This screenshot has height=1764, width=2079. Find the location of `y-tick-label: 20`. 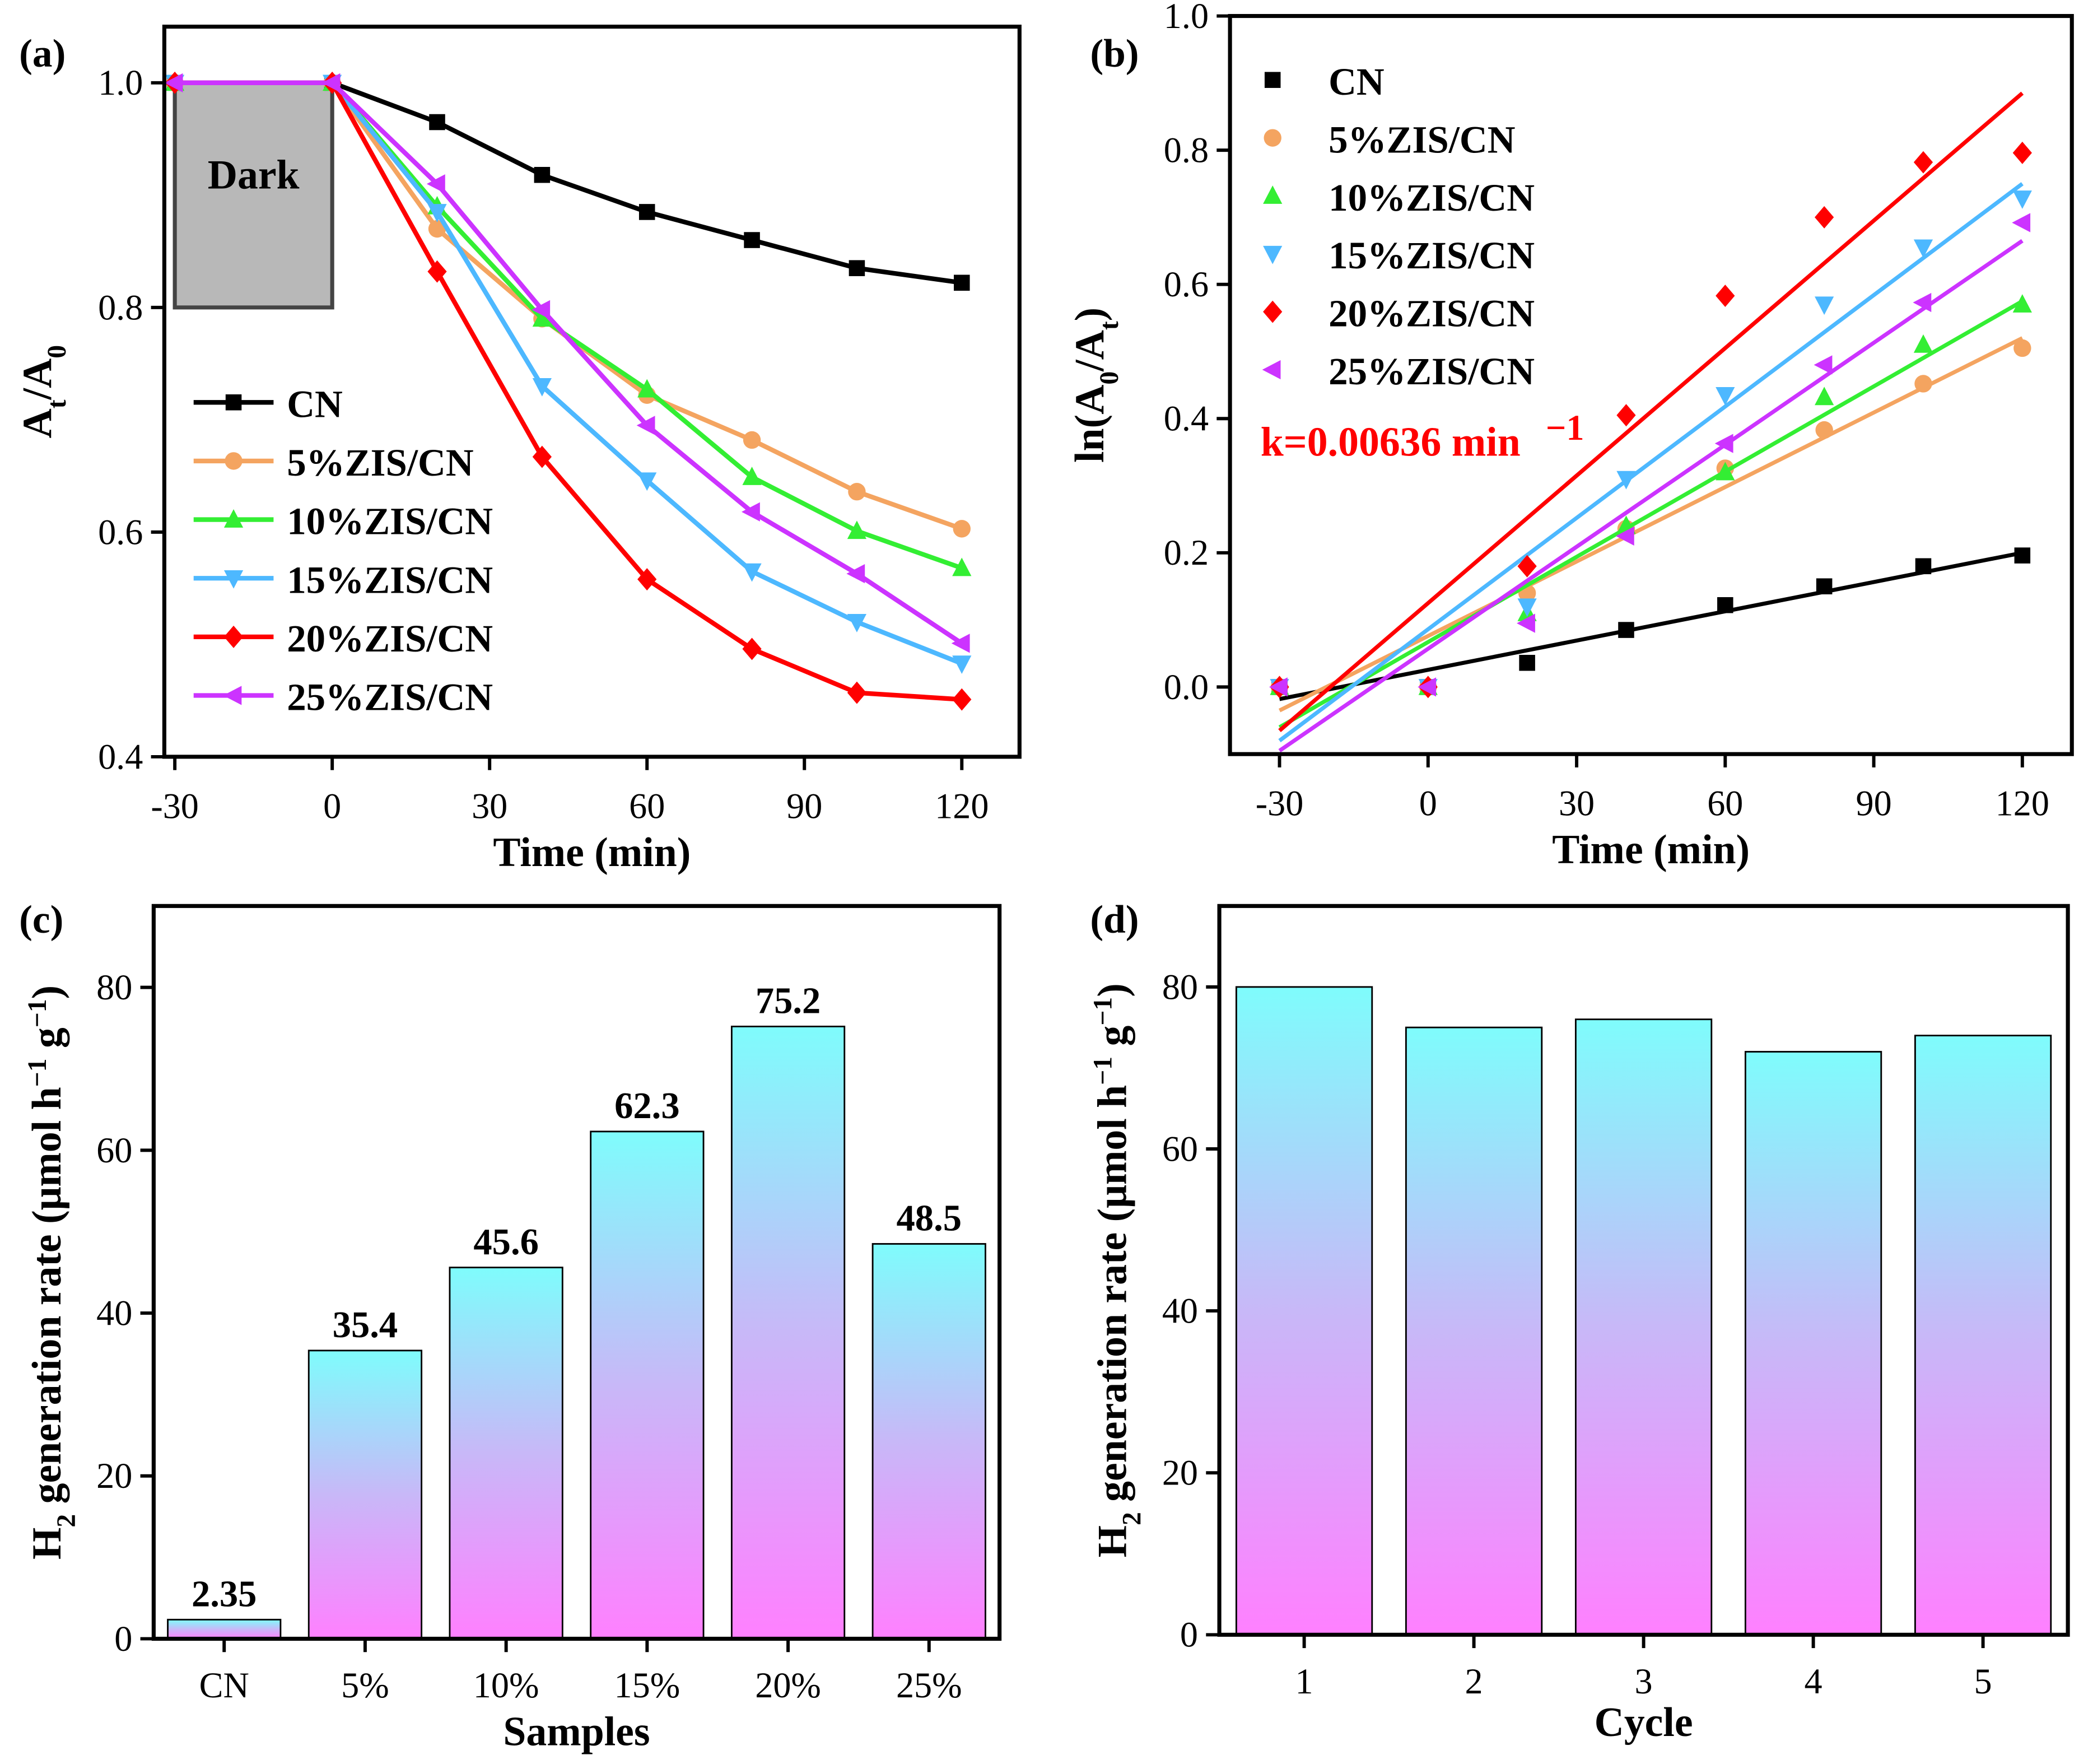

y-tick-label: 20 is located at coordinates (114, 1476).